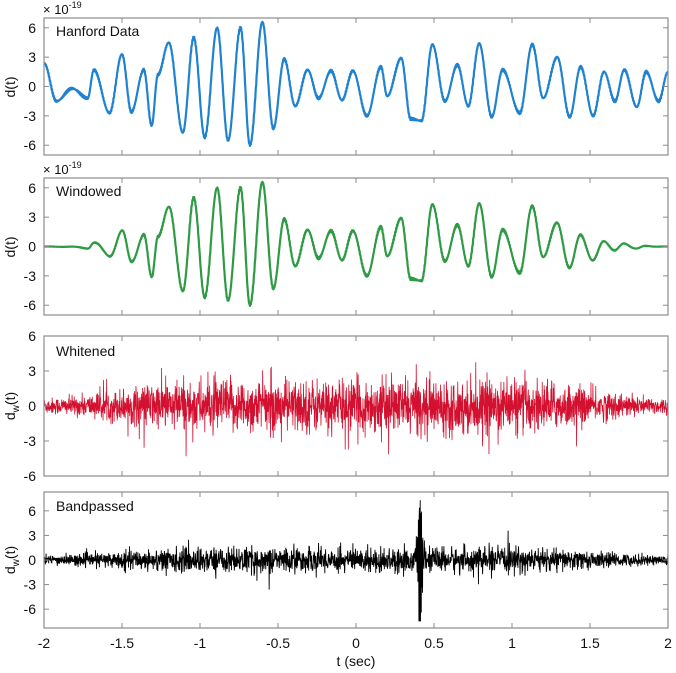 The image size is (676, 673). I want to click on x-tick-labels: -2 -1.5 -1 -0.5 0 0.5 1 1.5 2, so click(355, 643).